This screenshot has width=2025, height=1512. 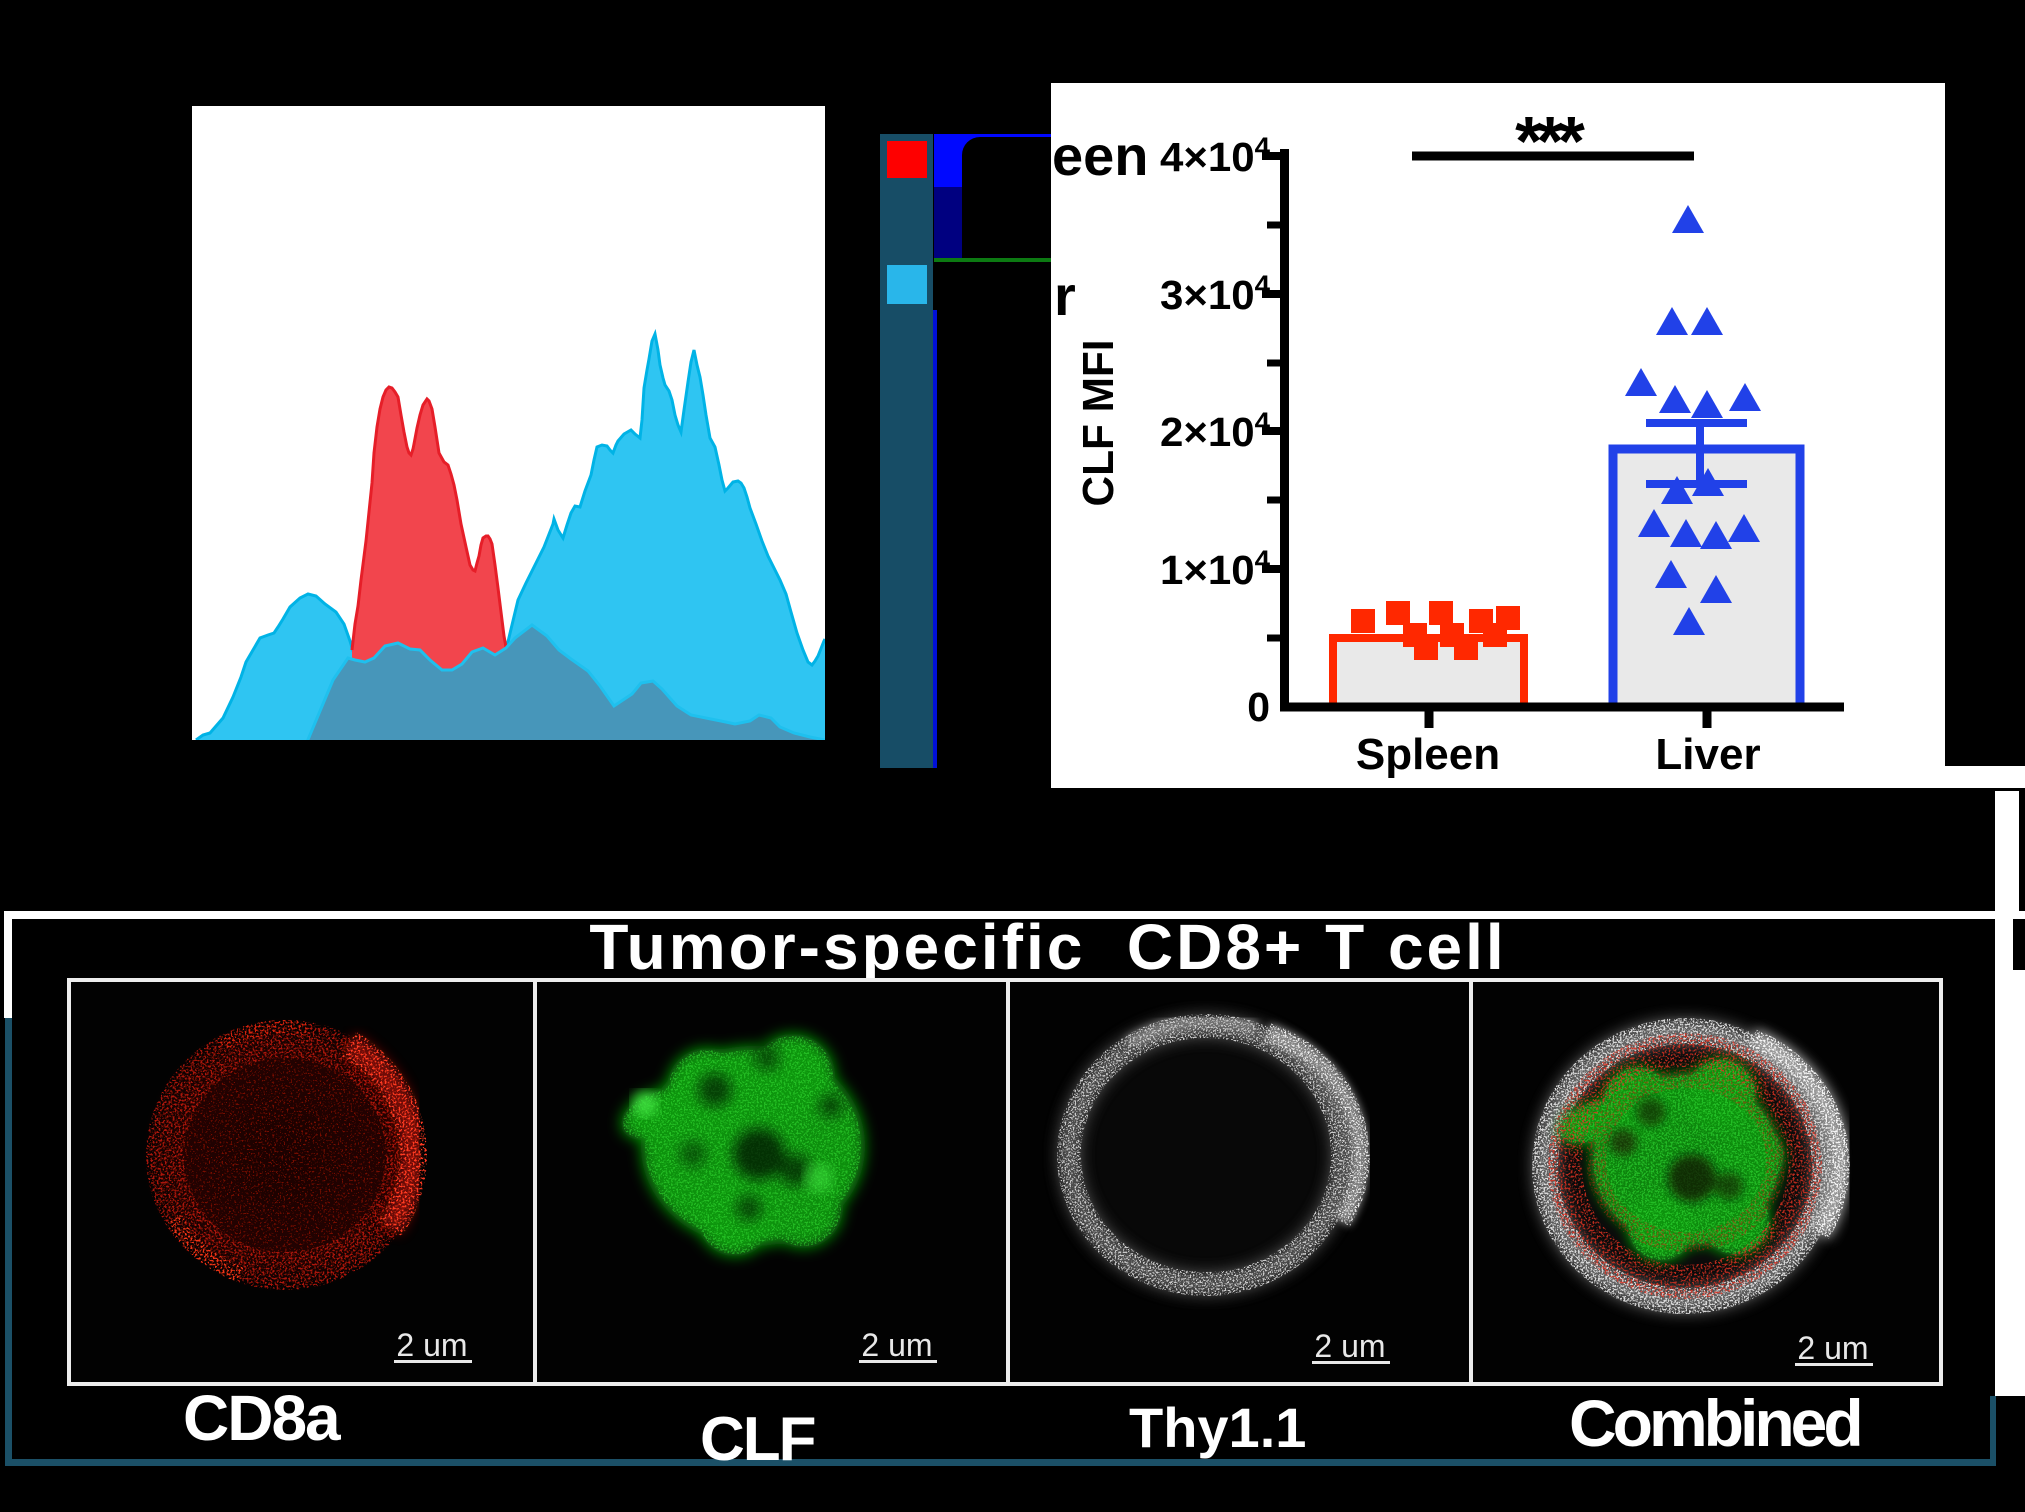 What do you see at coordinates (1098, 423) in the screenshot?
I see `svg-text: CLF MFI` at bounding box center [1098, 423].